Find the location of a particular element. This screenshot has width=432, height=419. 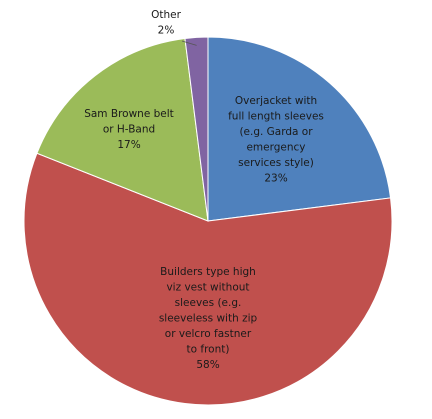

slice-label-line: Sam Browne belt is located at coordinates (129, 114).